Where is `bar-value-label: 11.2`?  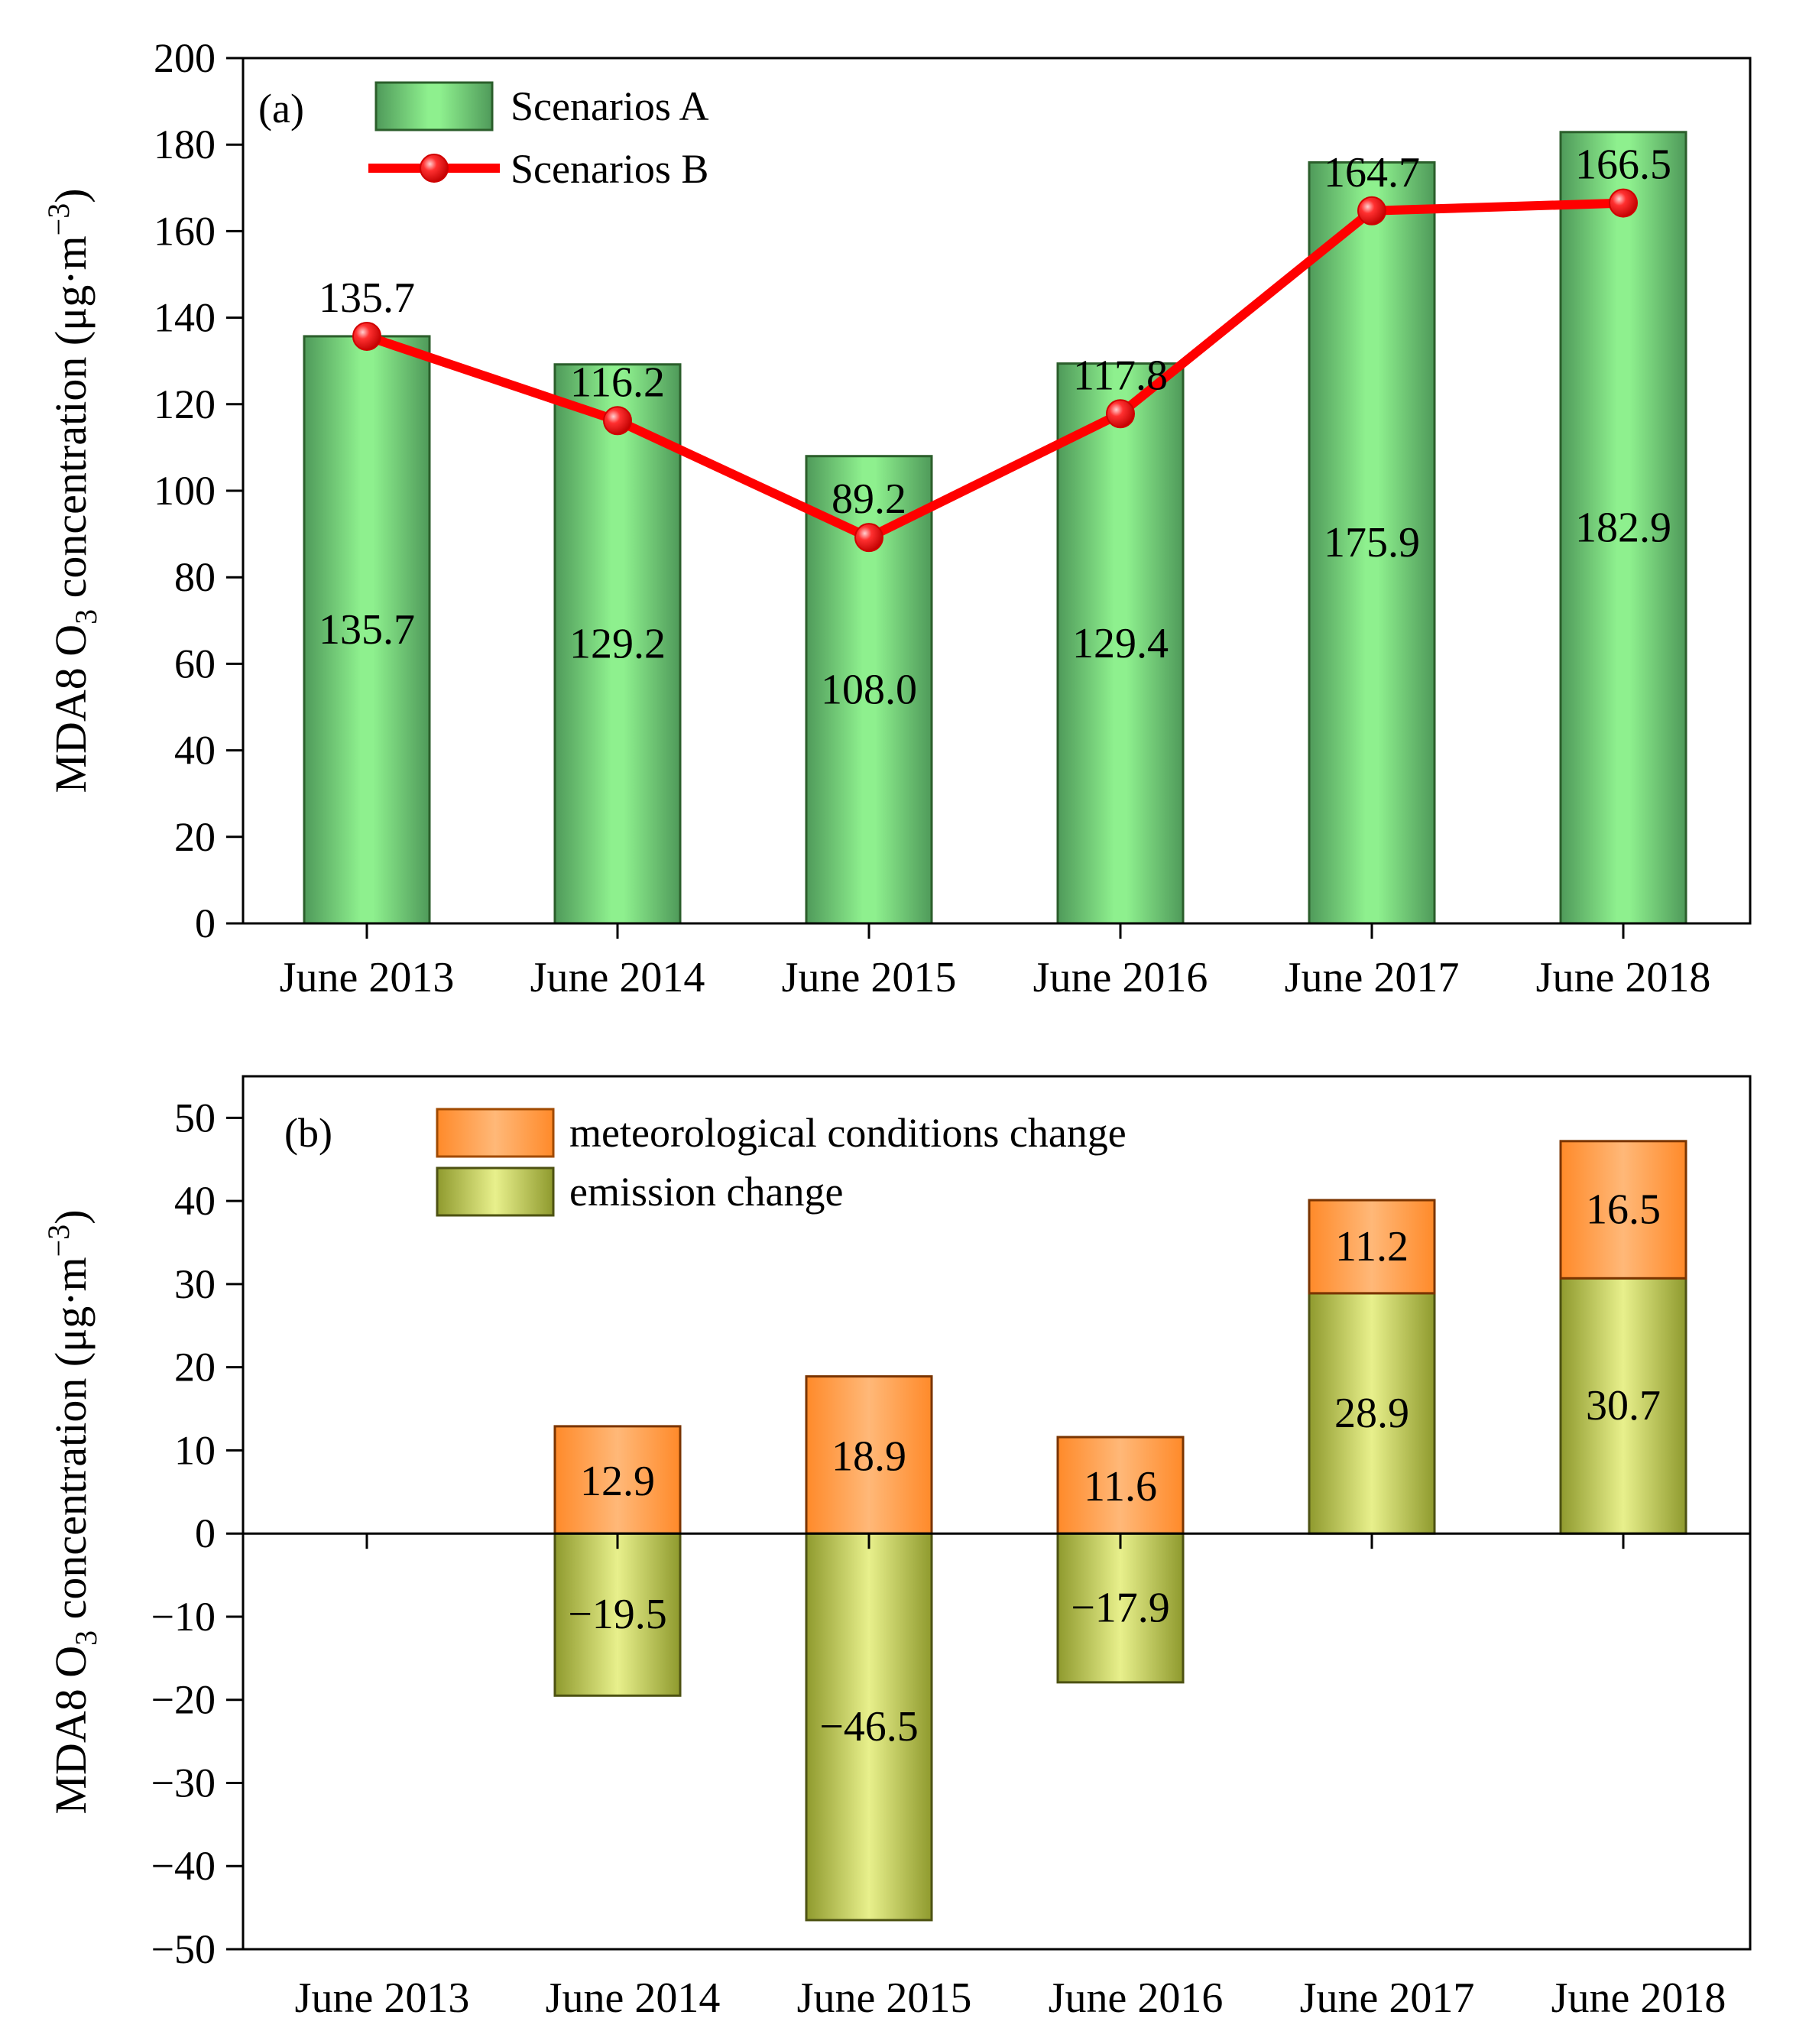
bar-value-label: 11.2 is located at coordinates (1372, 1246).